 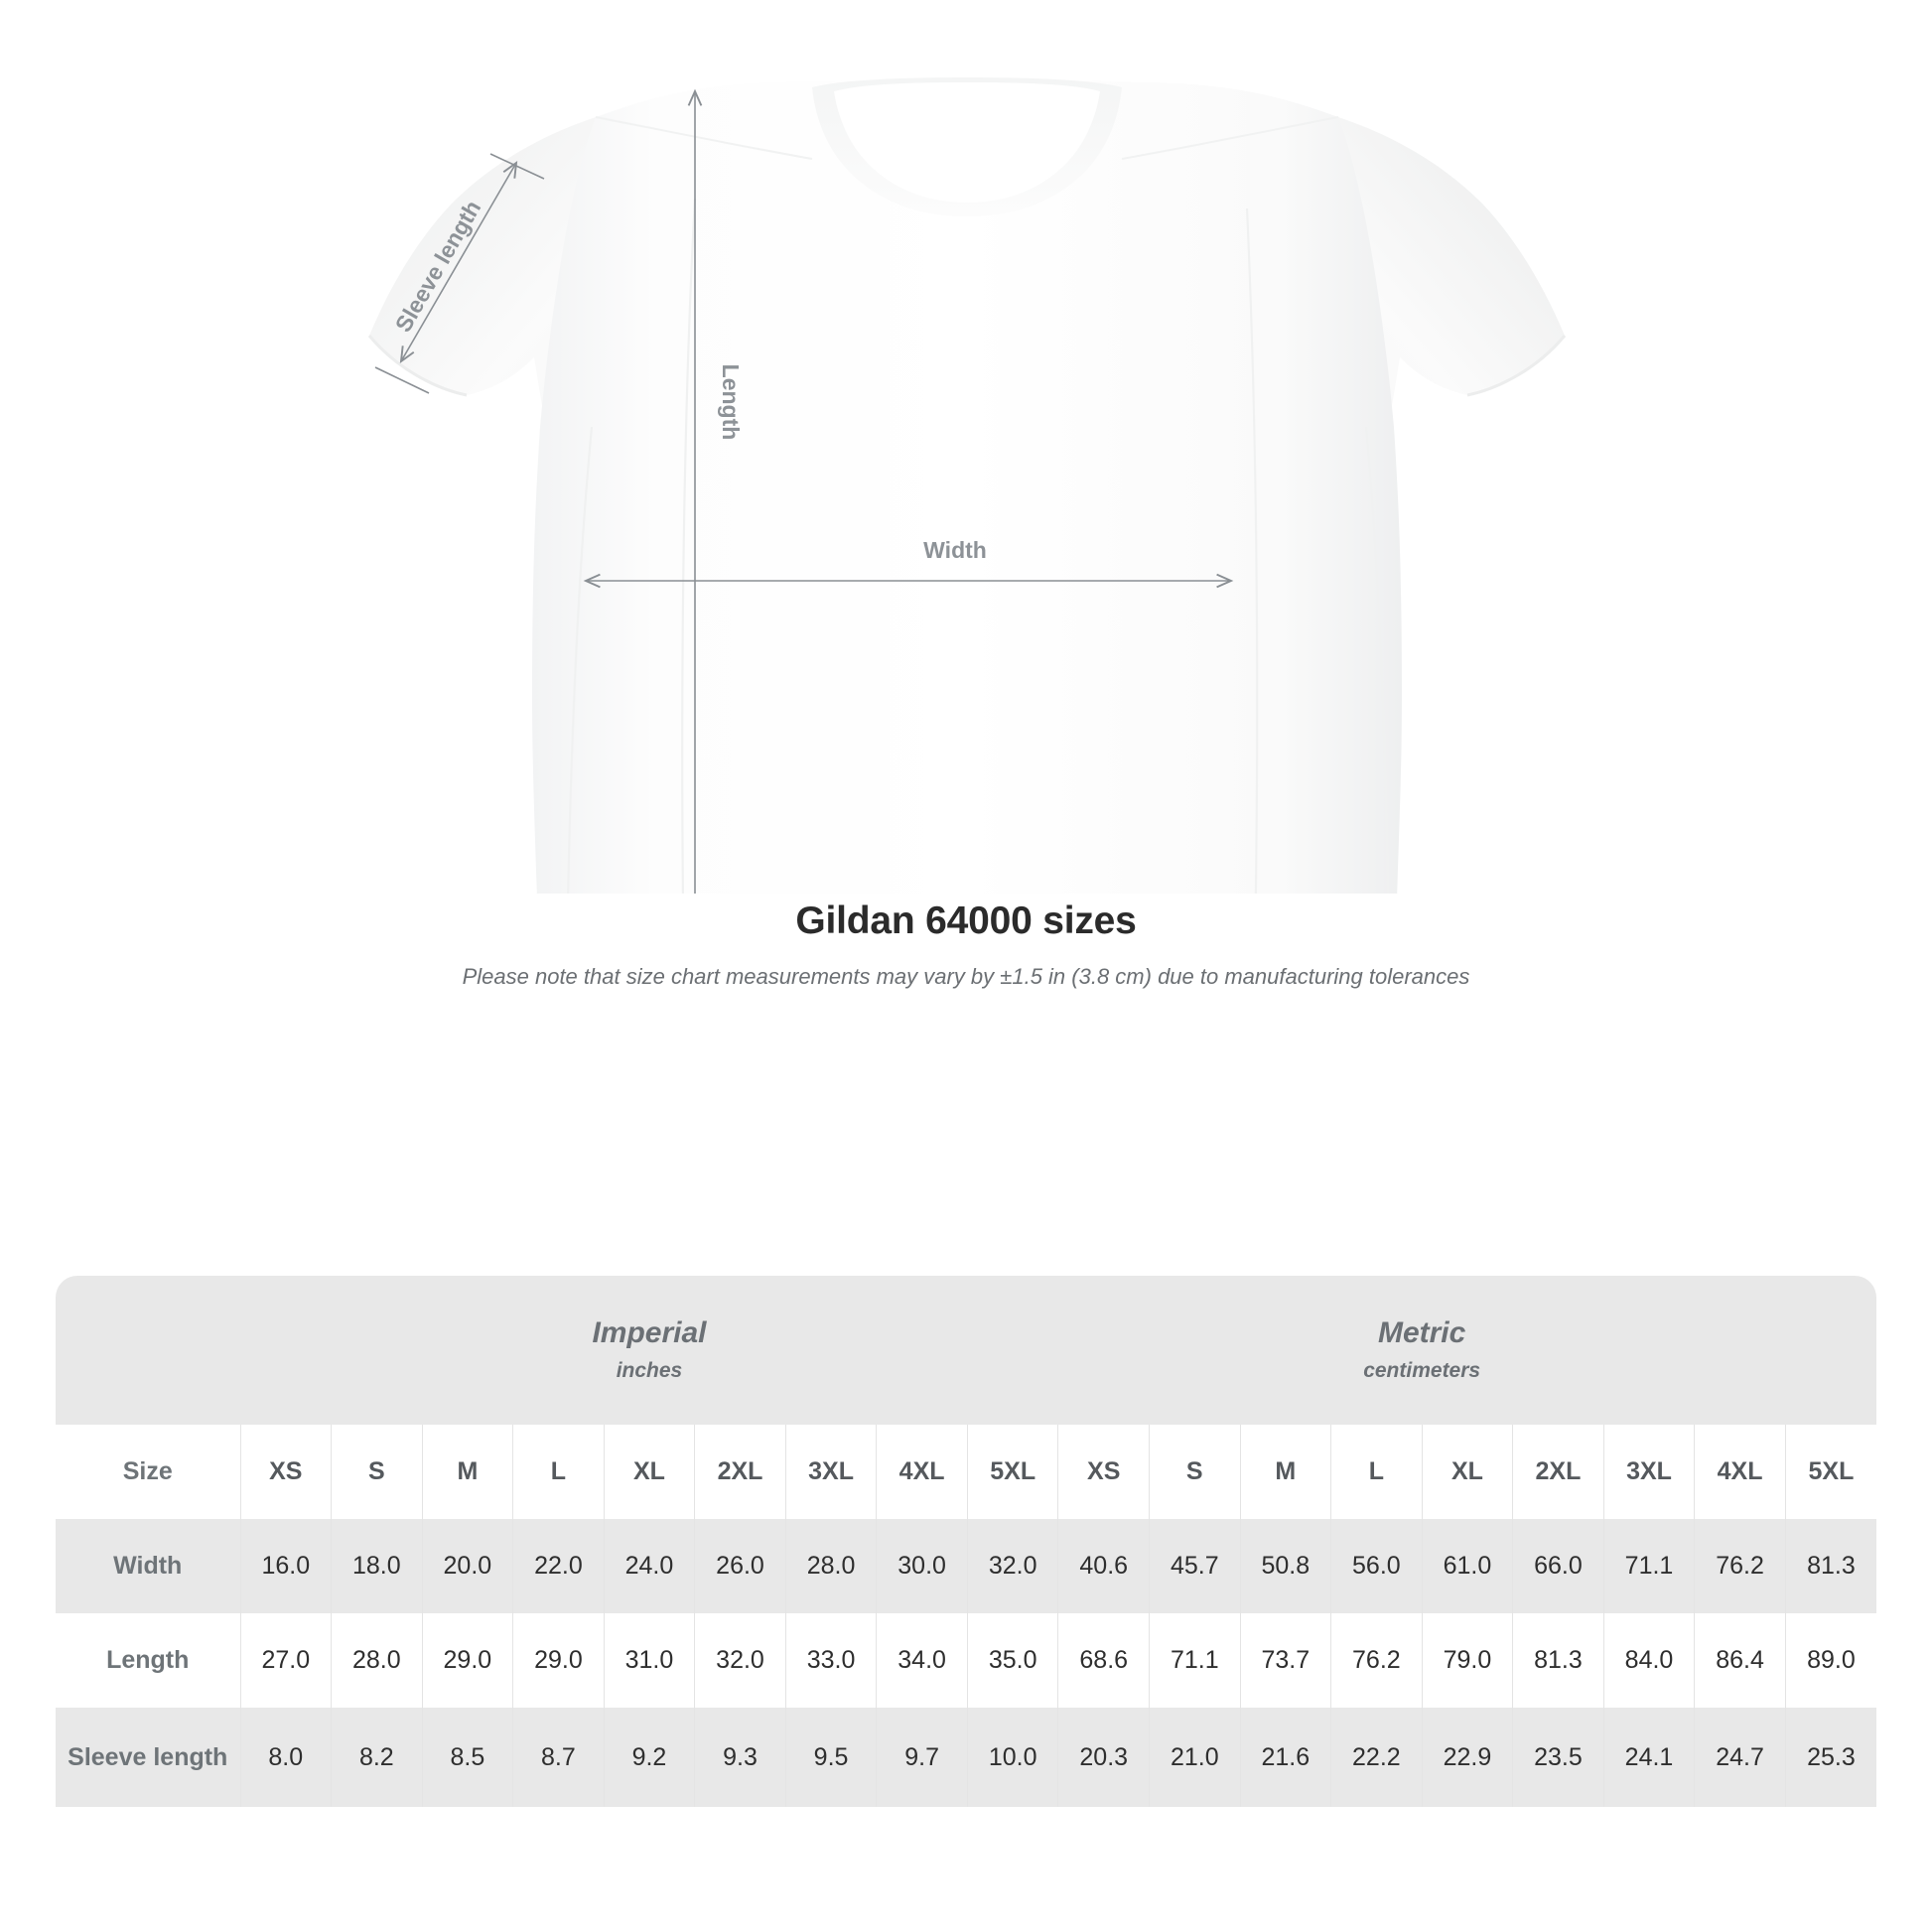 I want to click on table-cell: 8.7, so click(x=558, y=1757).